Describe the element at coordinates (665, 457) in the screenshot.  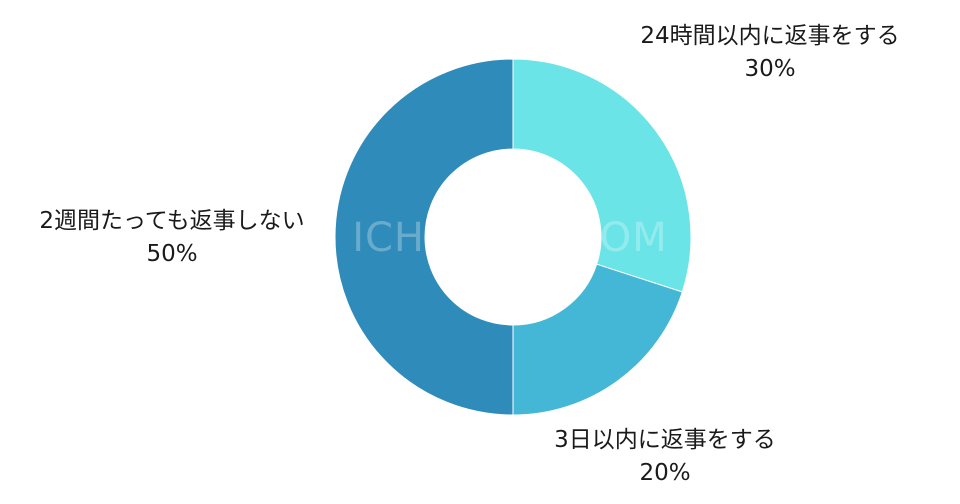
I see `slice-label-3days: 3日以内に返事をする 20%` at that location.